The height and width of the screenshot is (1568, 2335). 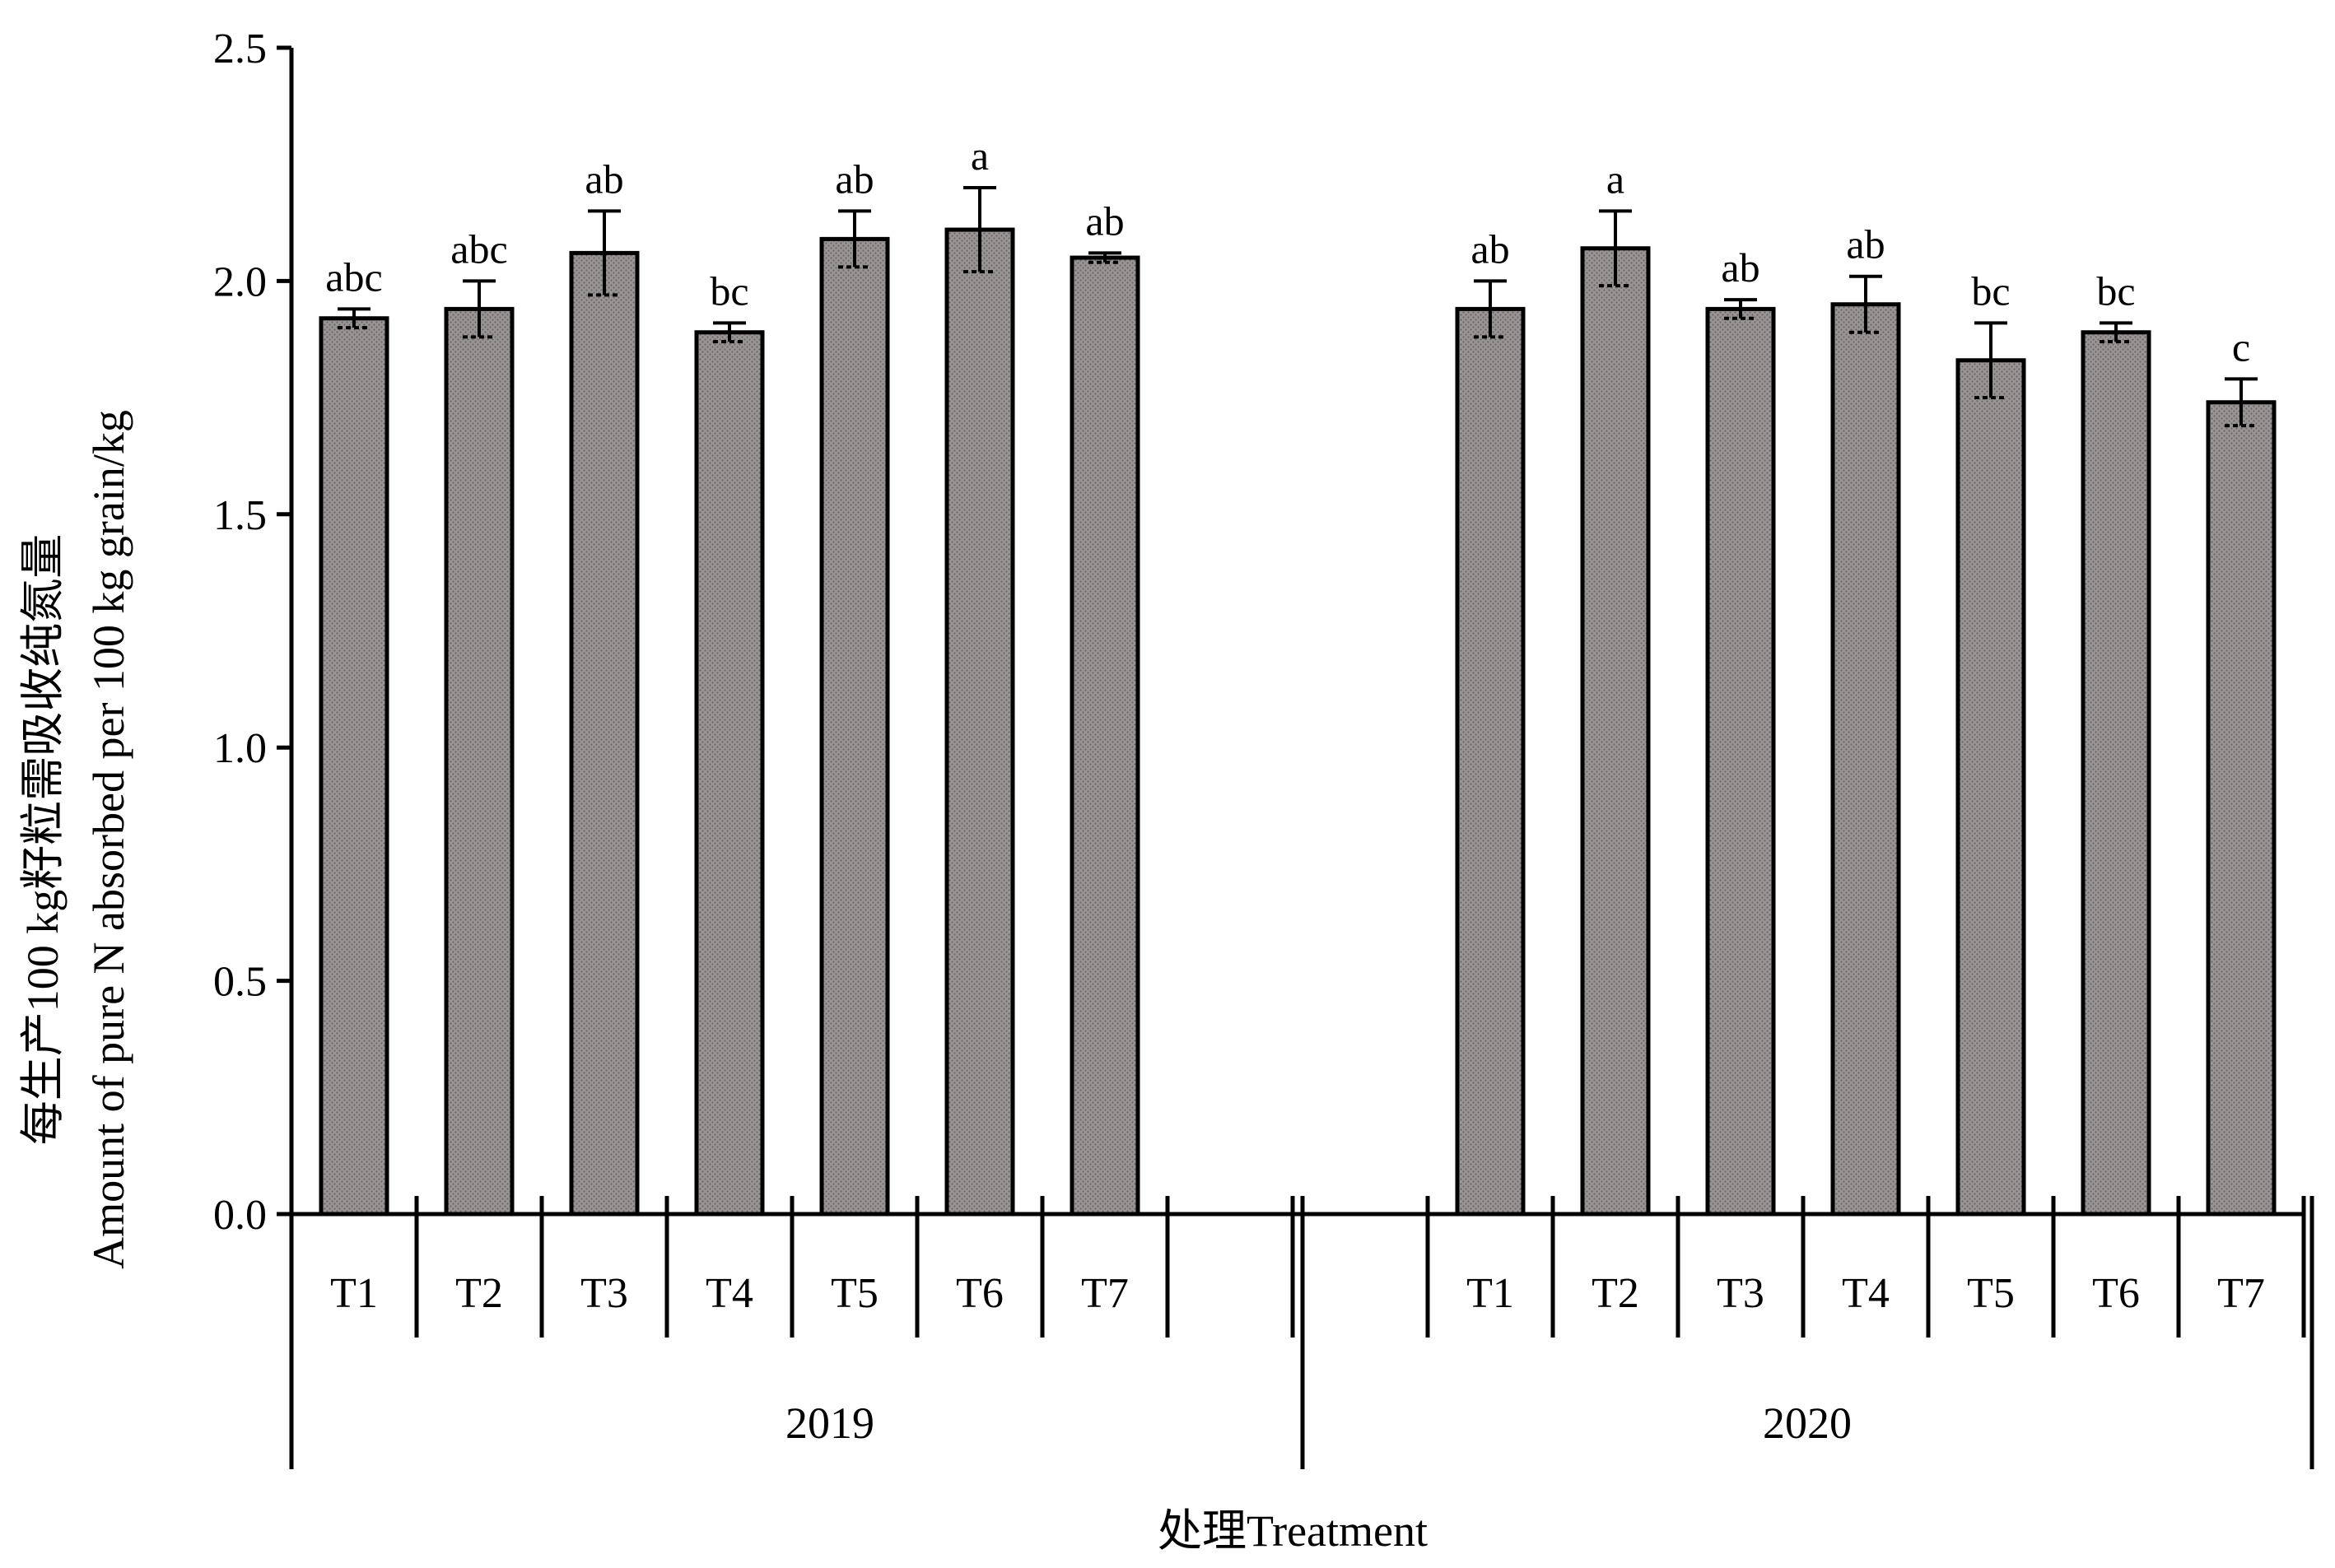 I want to click on bar-2019-T5: ab T5, so click(x=854, y=736).